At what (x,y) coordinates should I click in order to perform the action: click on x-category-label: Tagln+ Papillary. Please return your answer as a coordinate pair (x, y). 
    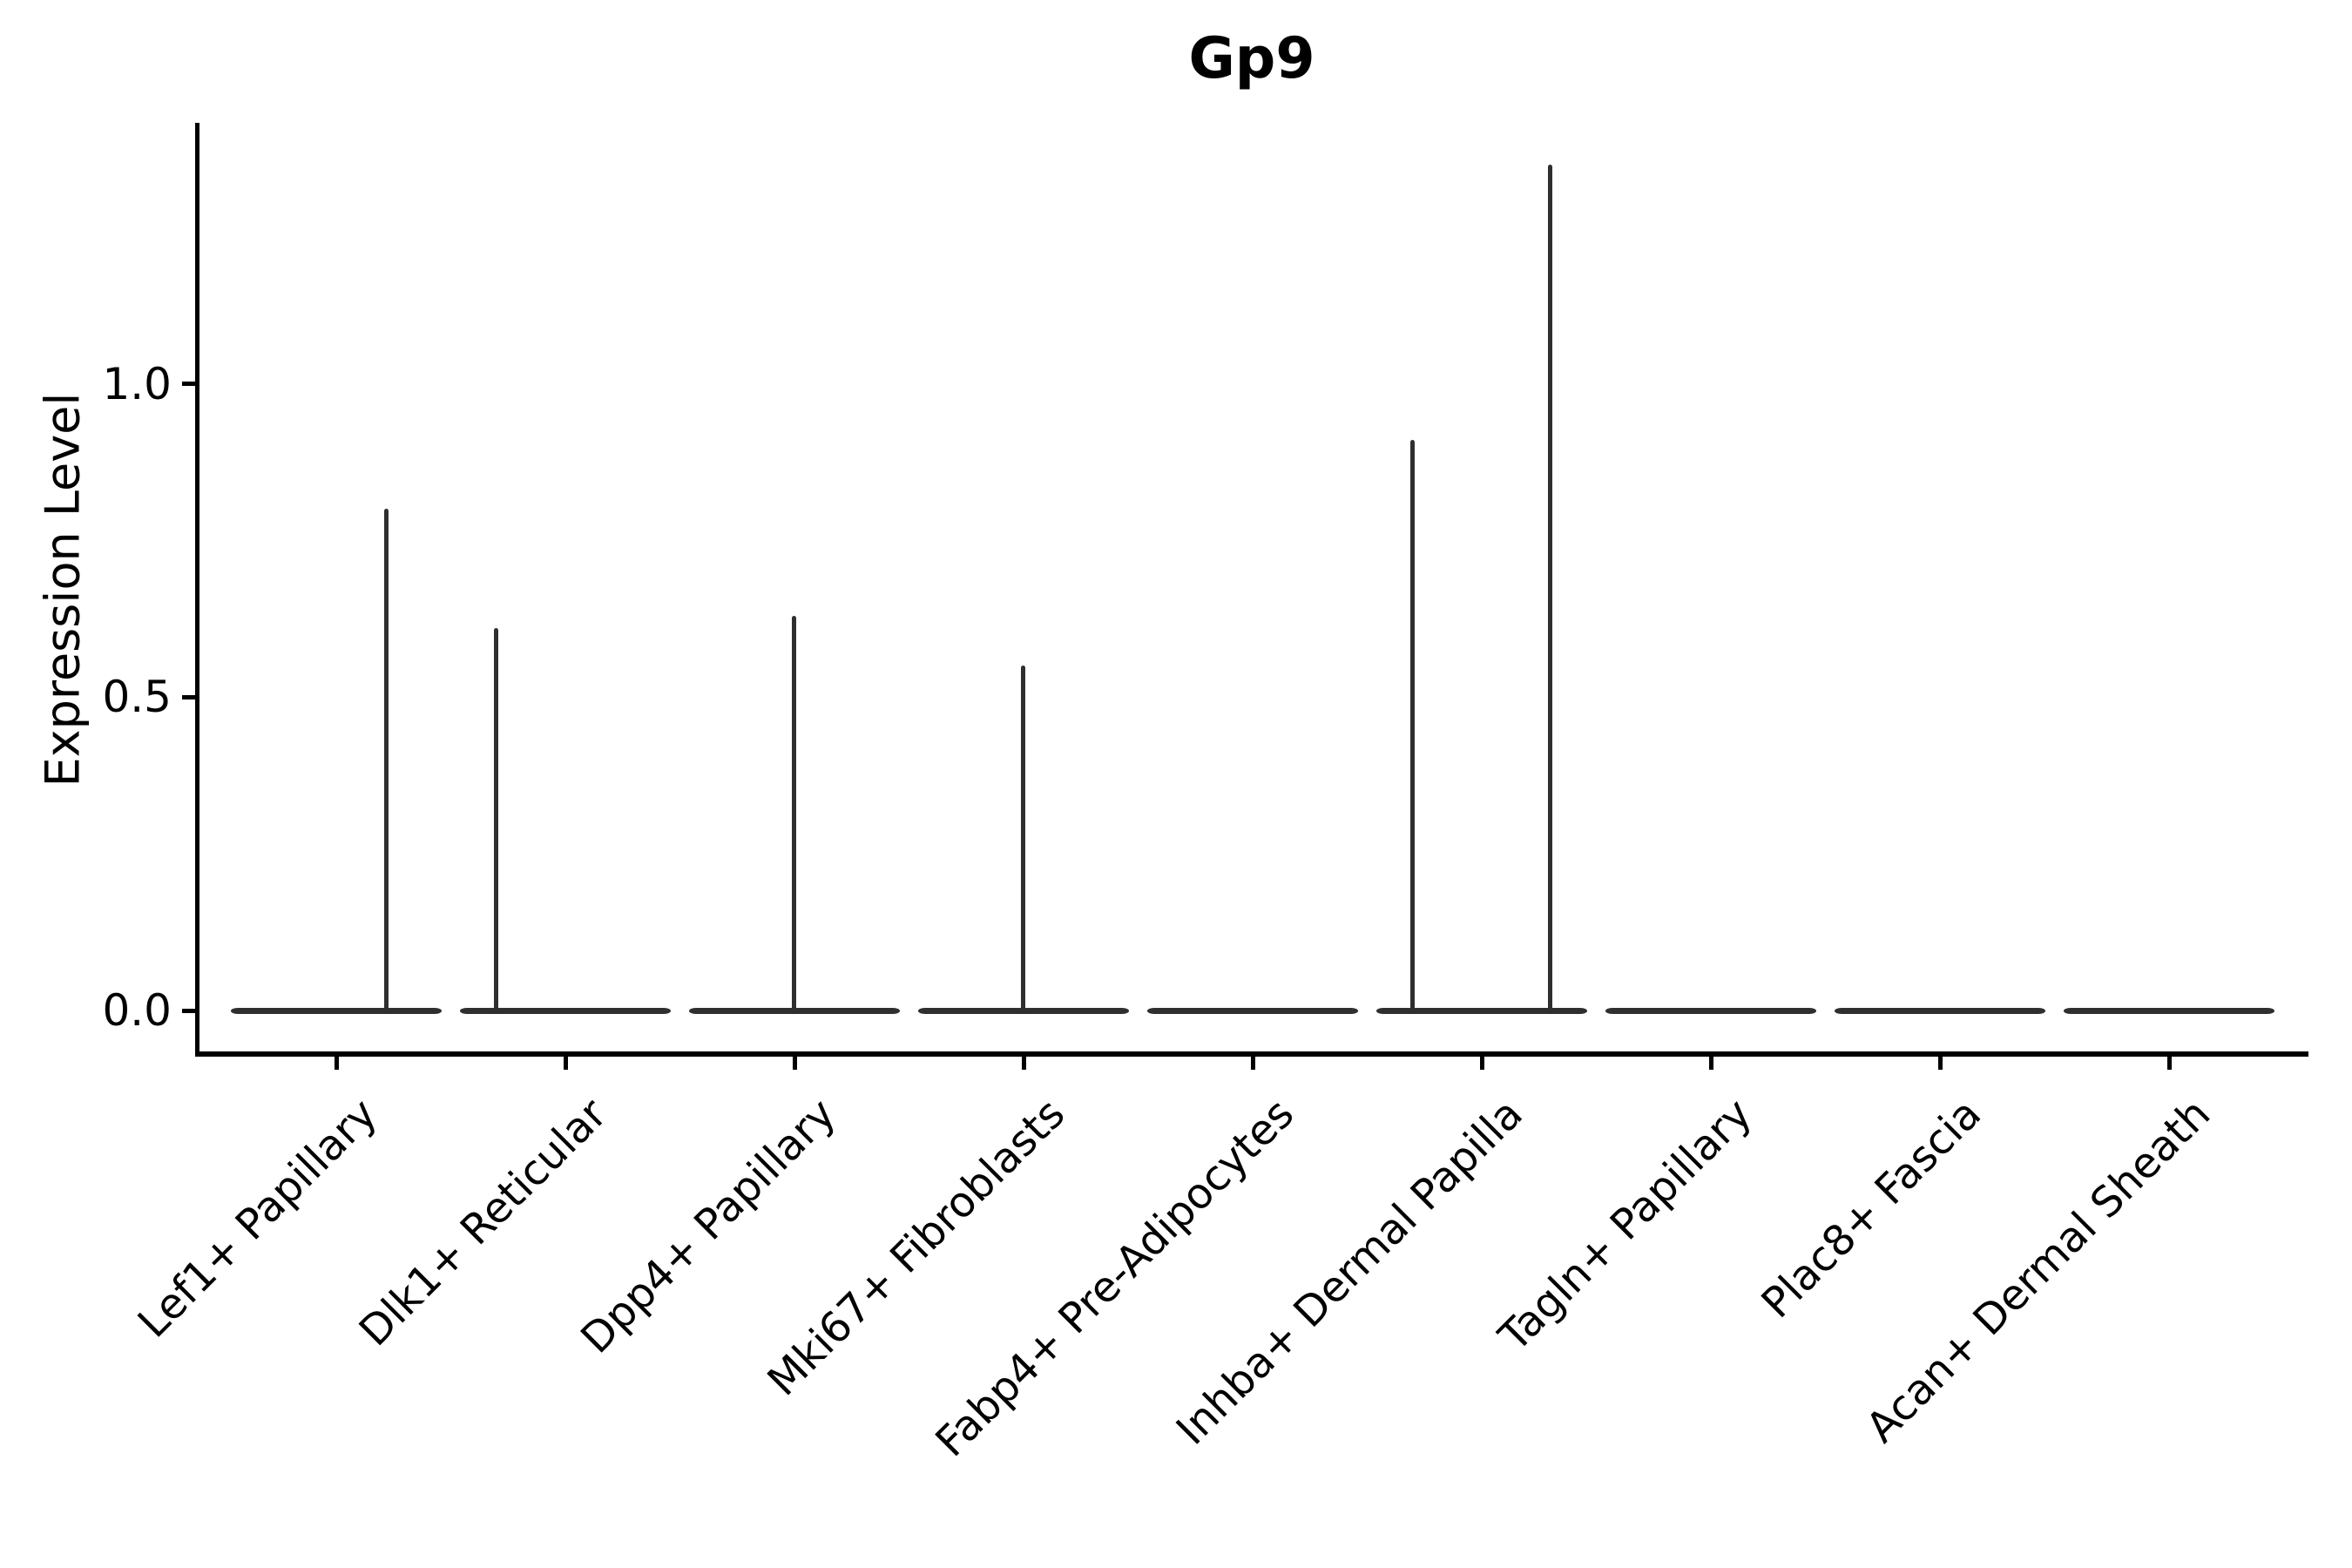
    Looking at the image, I should click on (1626, 1225).